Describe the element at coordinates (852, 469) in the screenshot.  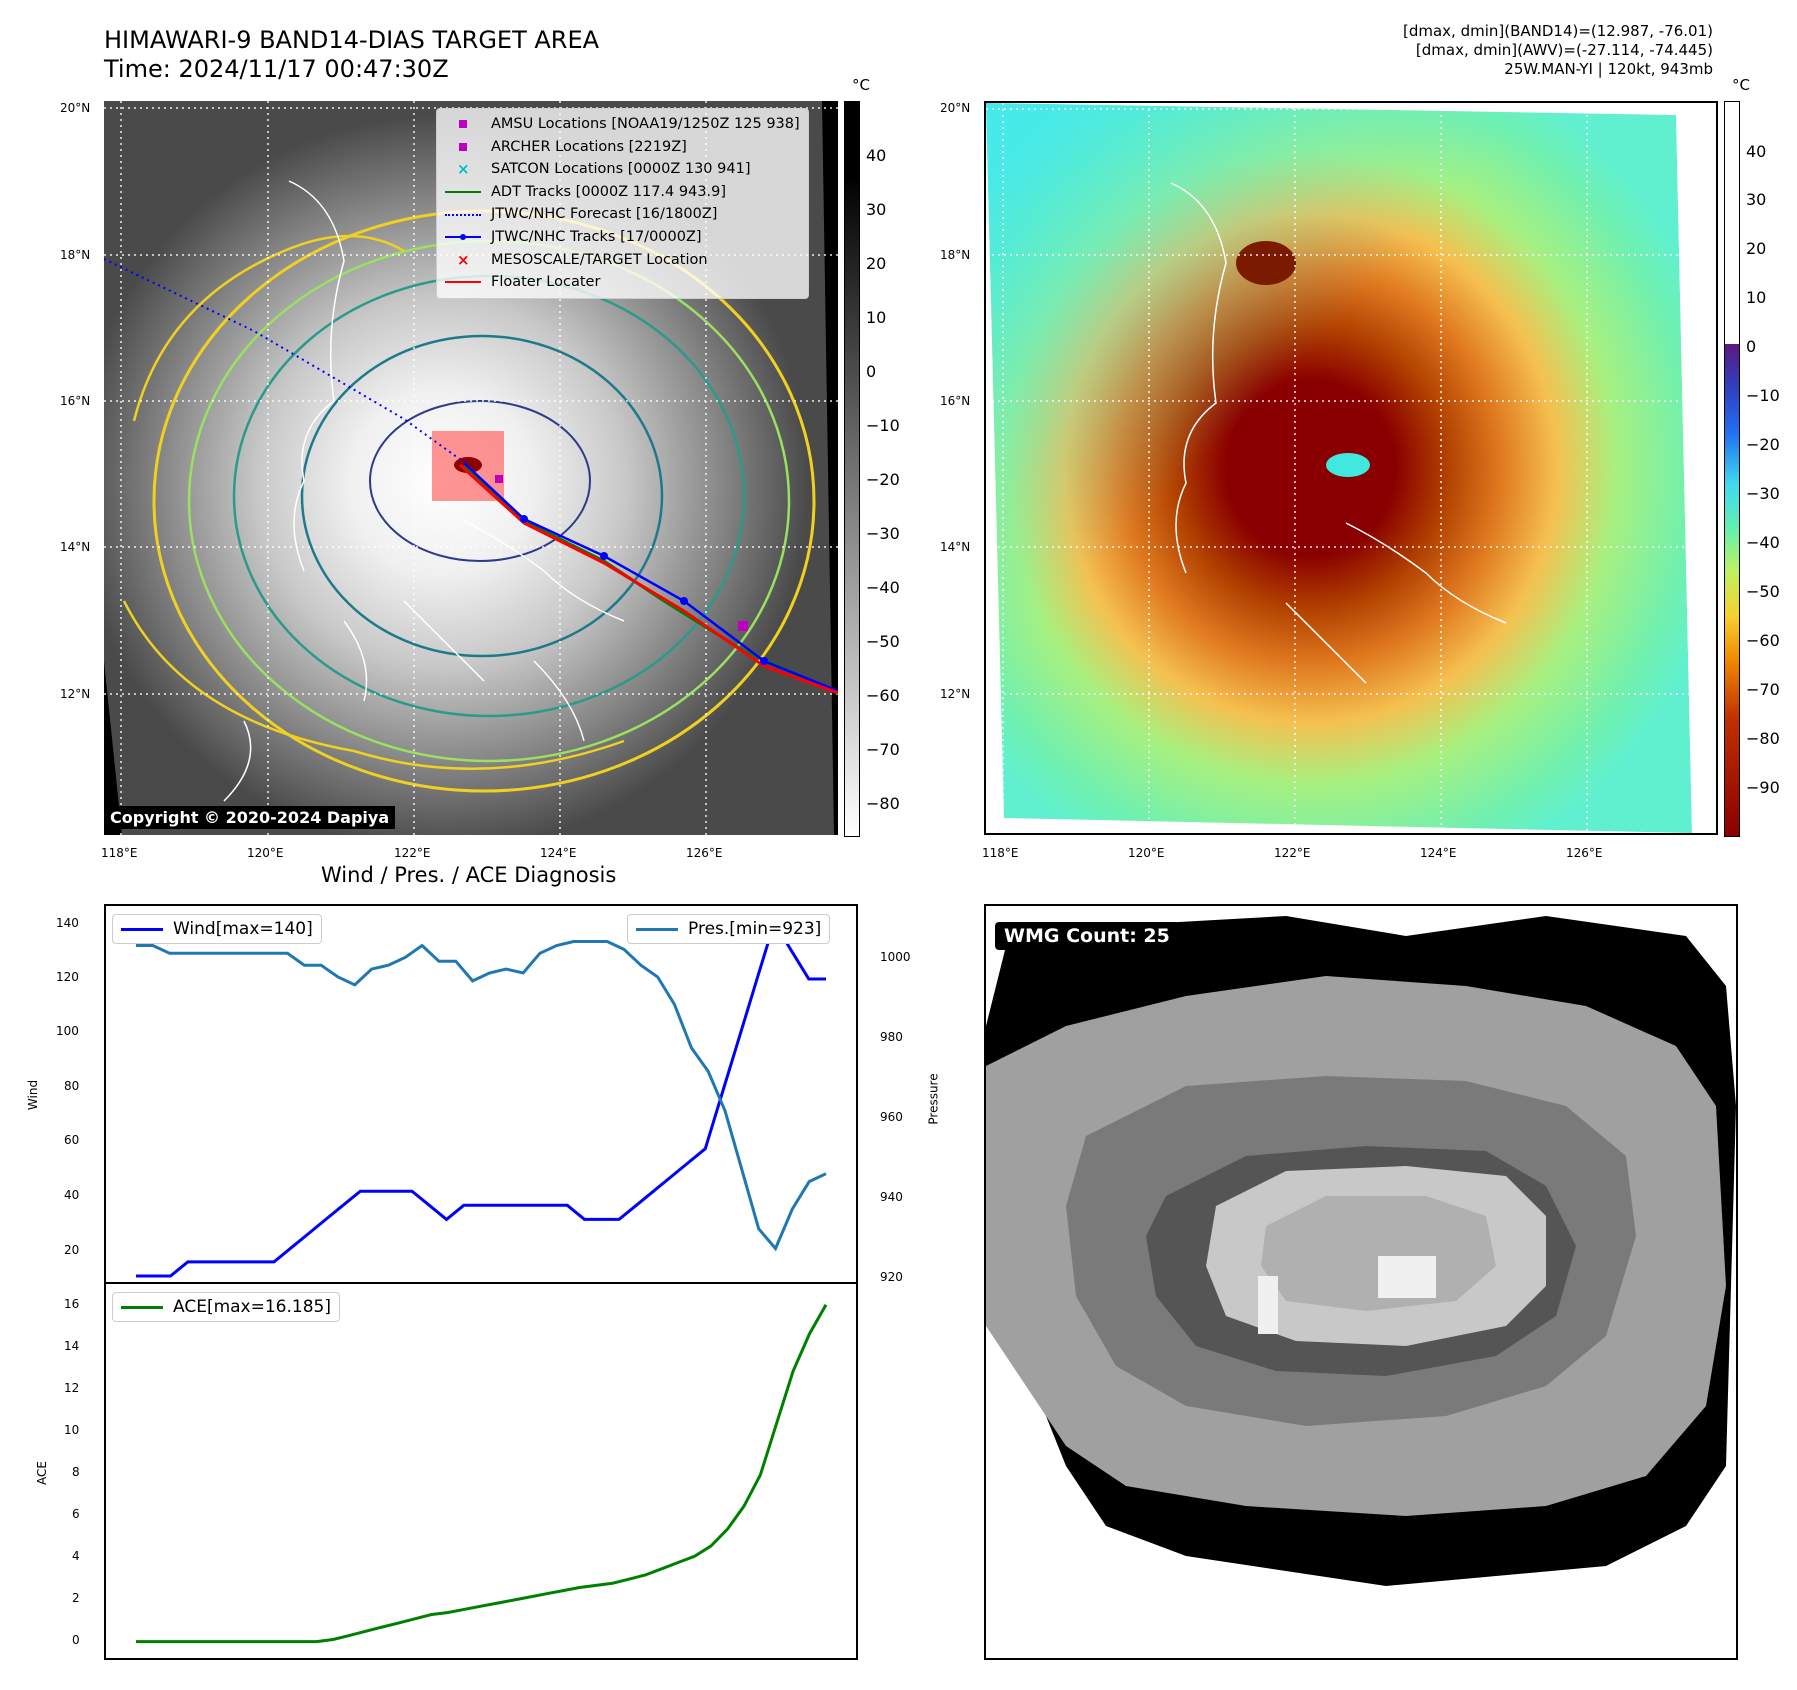
I see `grayscale-colorbar` at that location.